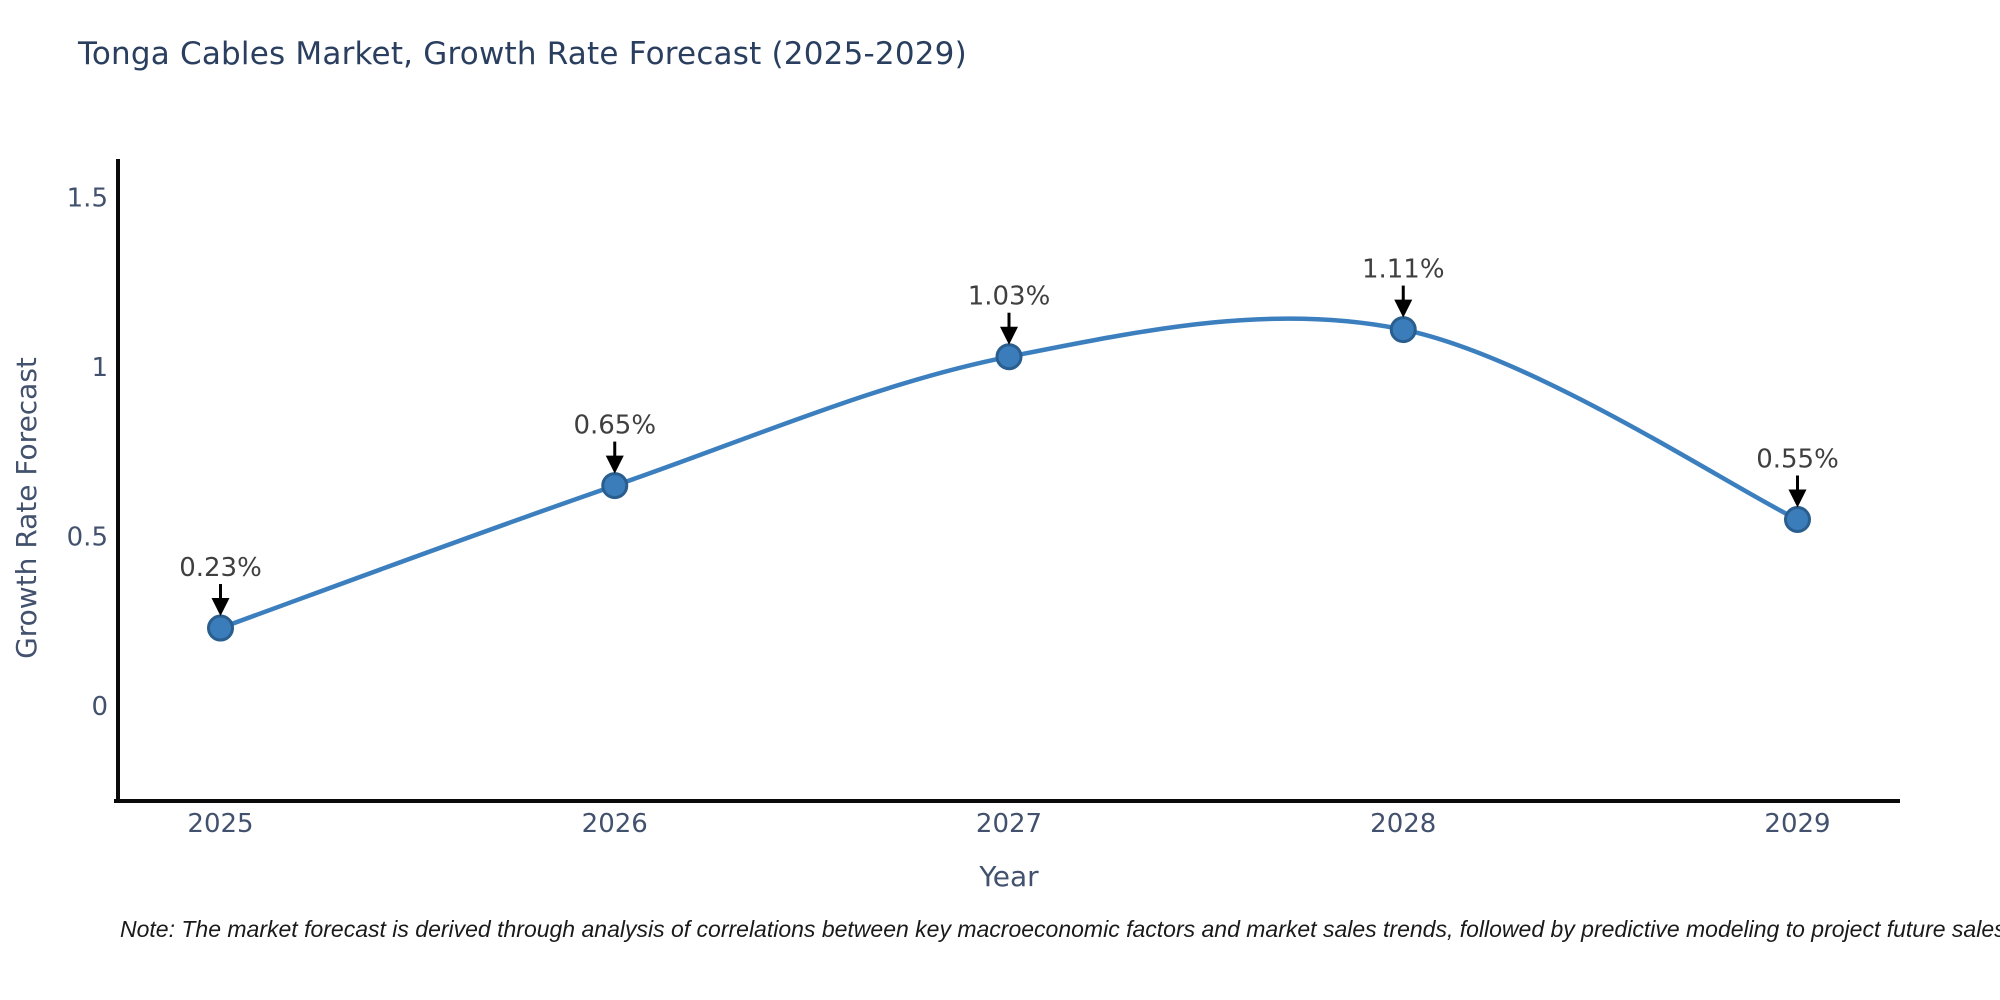 The height and width of the screenshot is (1000, 2000). What do you see at coordinates (26, 508) in the screenshot?
I see `y-axis-title: Growth Rate Forecast` at bounding box center [26, 508].